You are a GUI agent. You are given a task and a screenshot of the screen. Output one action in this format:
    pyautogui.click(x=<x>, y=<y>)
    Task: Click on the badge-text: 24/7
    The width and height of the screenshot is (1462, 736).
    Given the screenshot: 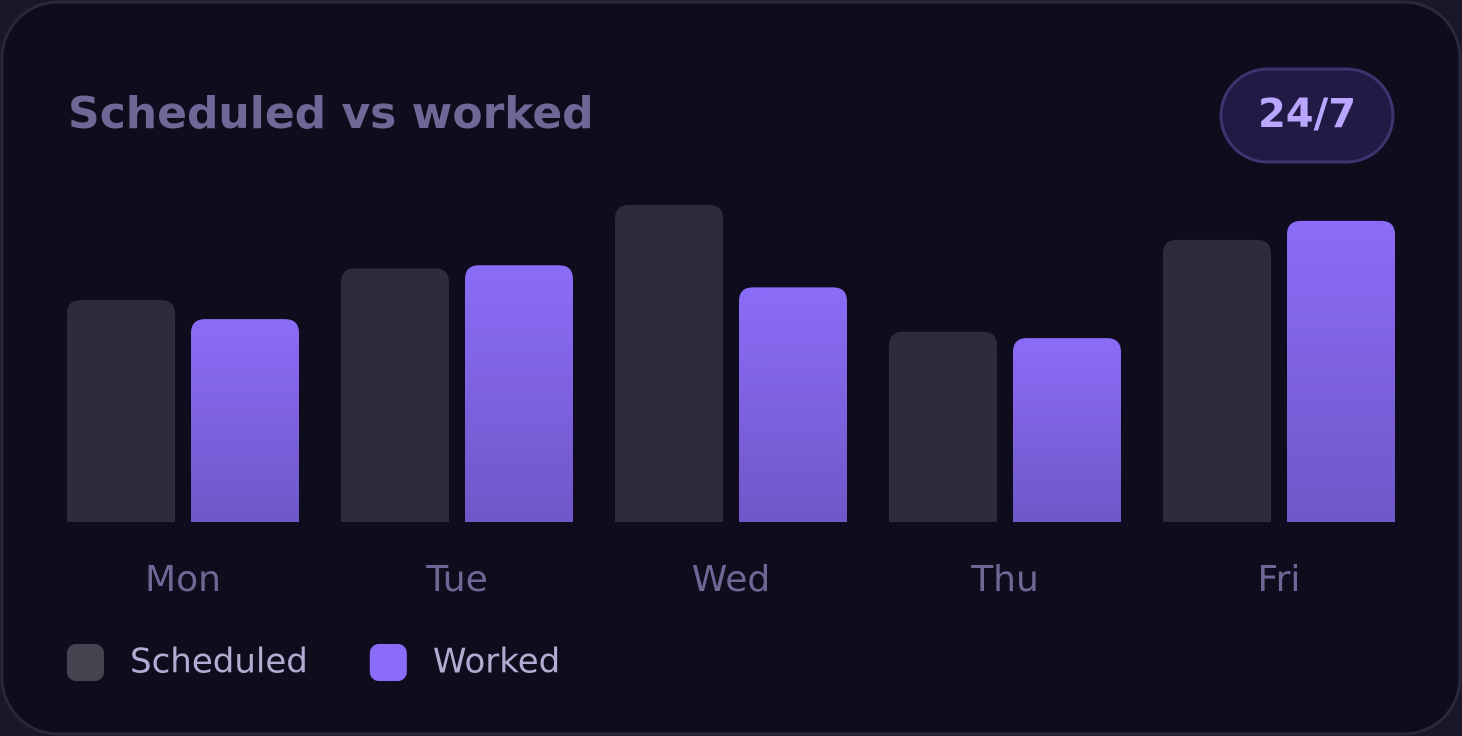 What is the action you would take?
    pyautogui.click(x=1307, y=114)
    